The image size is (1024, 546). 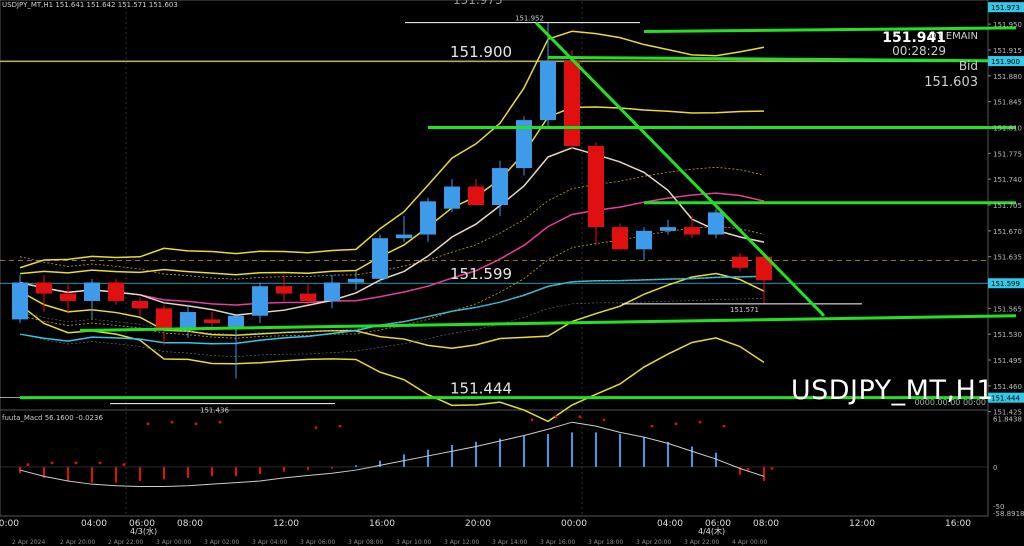 What do you see at coordinates (190, 524) in the screenshot?
I see `time-axis-label: 08:00` at bounding box center [190, 524].